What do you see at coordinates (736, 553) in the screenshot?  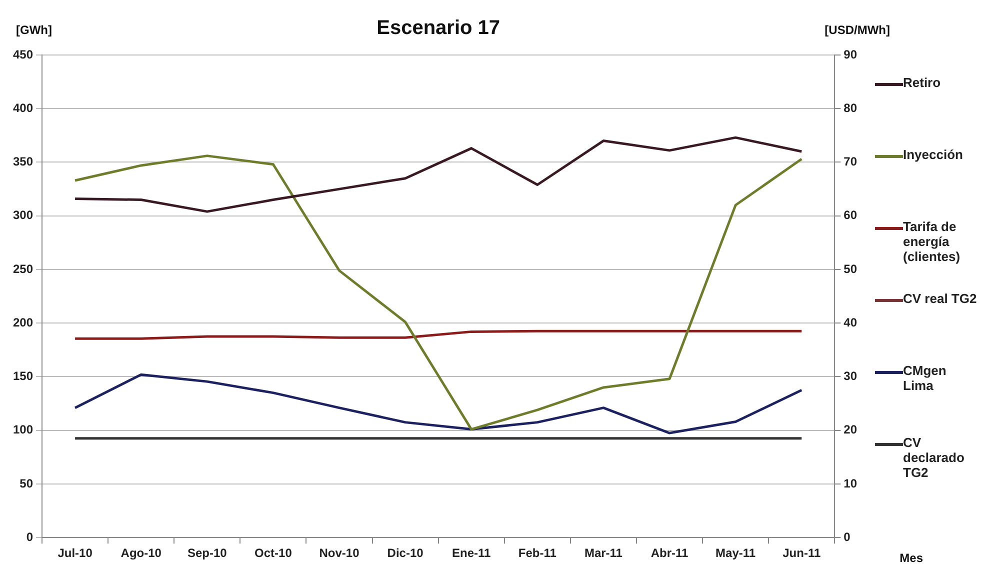 I see `x-tick-label: May-11` at bounding box center [736, 553].